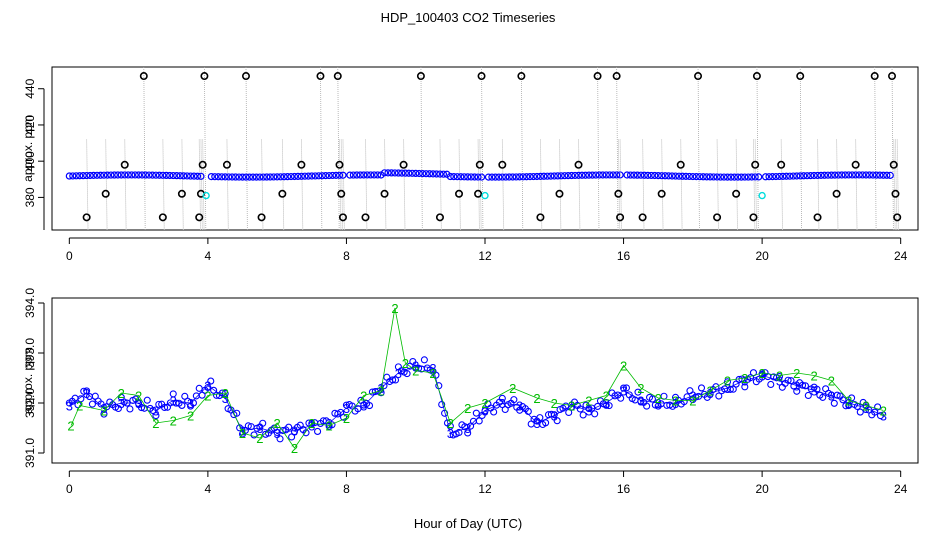 The image size is (936, 540). What do you see at coordinates (30, 453) in the screenshot?
I see `y-tick-label: 391.0` at bounding box center [30, 453].